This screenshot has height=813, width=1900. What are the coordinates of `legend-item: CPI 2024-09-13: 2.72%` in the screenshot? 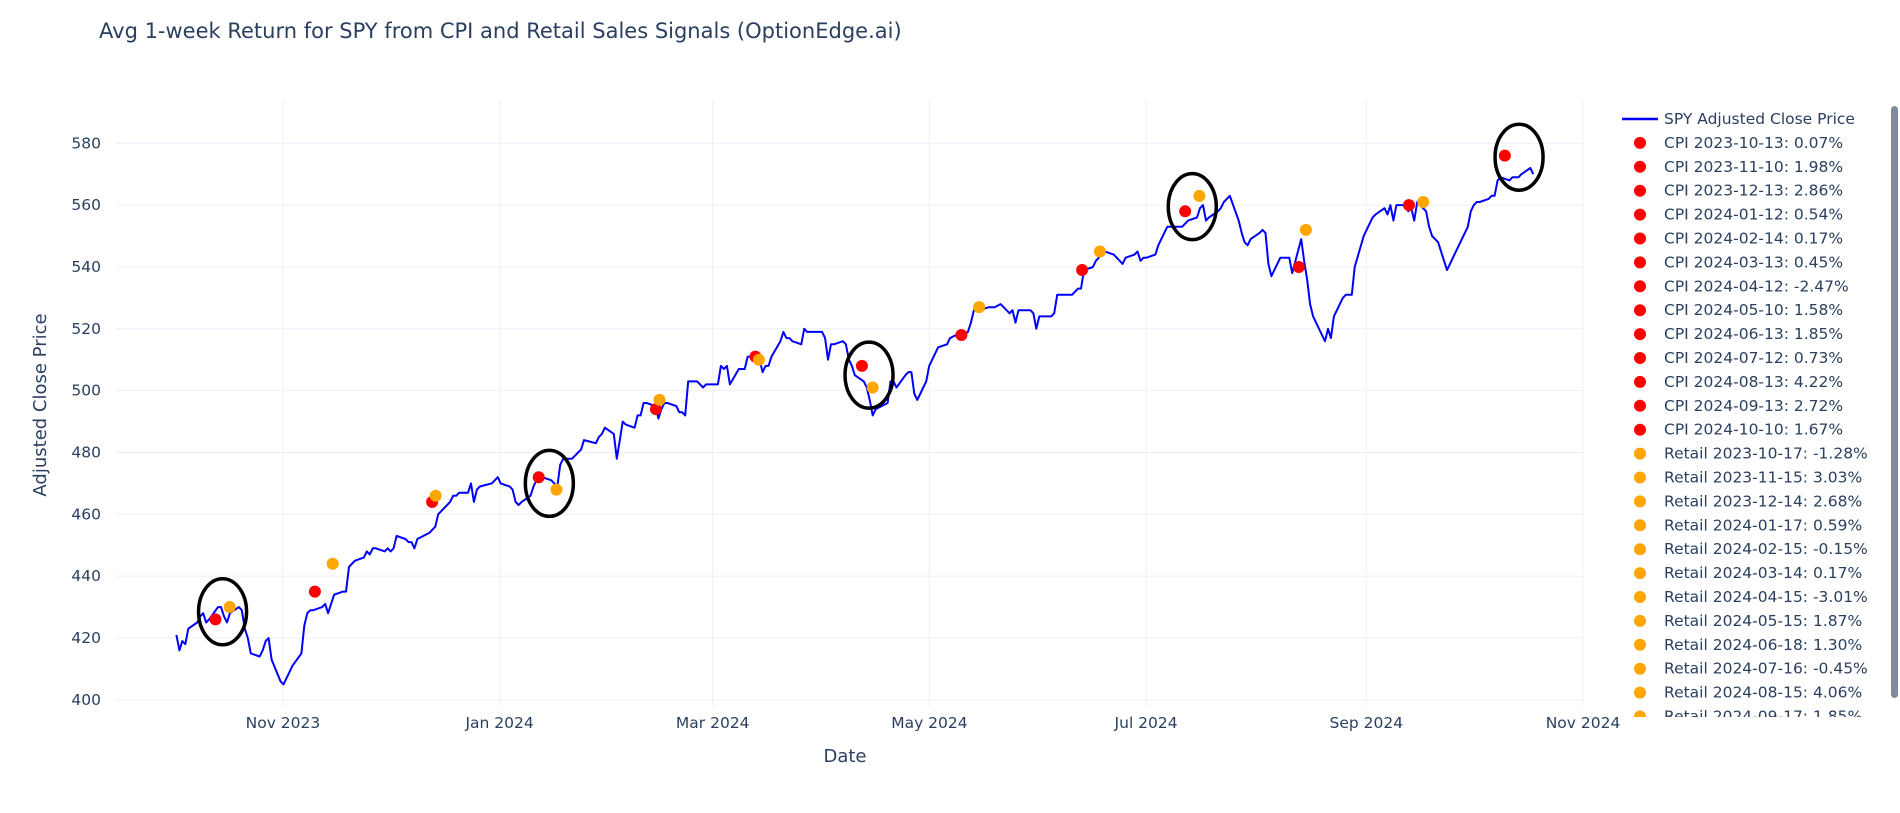 It's located at (1738, 406).